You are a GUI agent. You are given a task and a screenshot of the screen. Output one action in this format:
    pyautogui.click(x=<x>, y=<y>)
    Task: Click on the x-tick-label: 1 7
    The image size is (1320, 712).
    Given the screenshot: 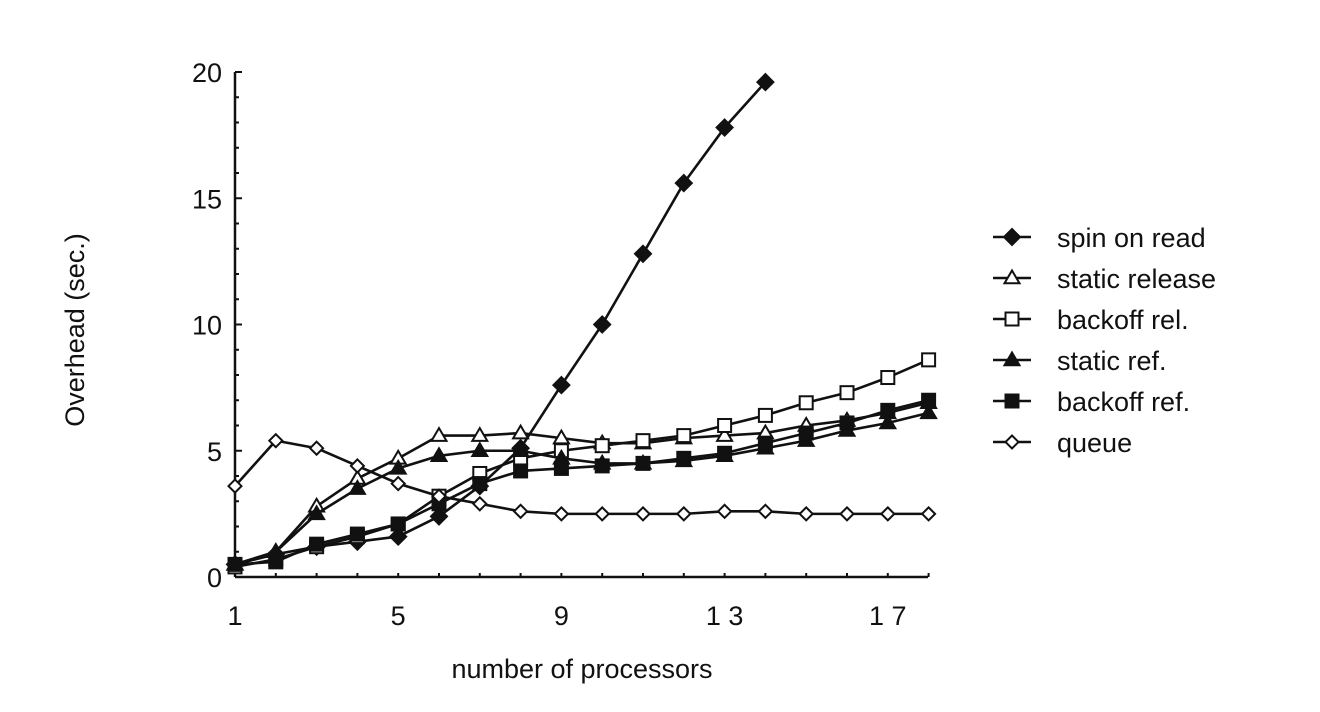 What is the action you would take?
    pyautogui.click(x=888, y=616)
    